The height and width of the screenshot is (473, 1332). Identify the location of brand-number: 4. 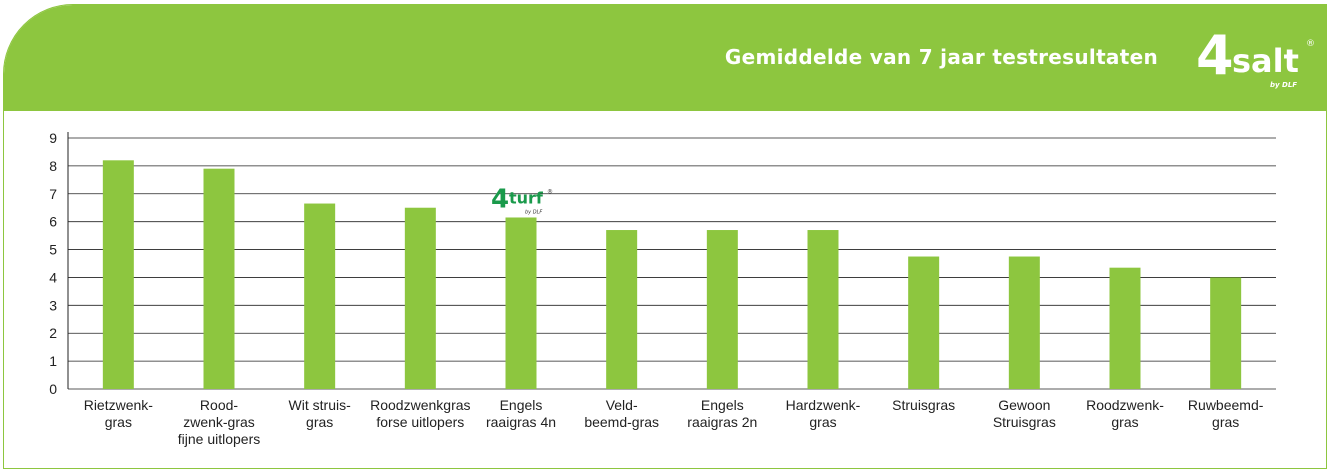
(1215, 55).